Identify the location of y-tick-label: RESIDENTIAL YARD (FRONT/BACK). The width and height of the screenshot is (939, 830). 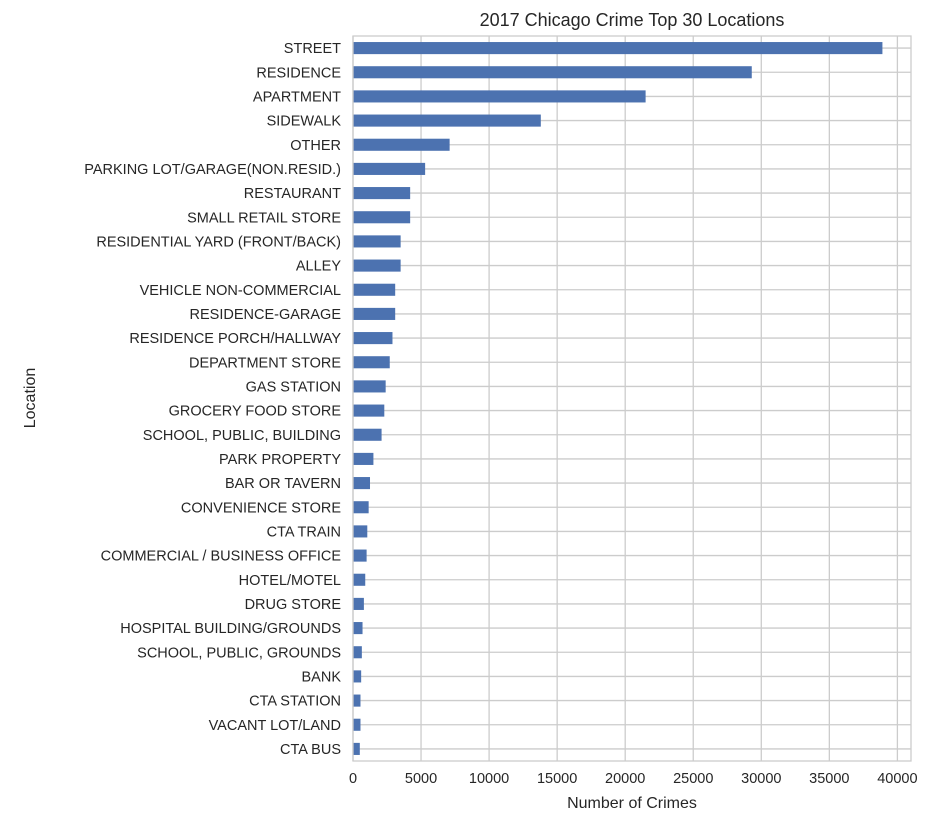
(218, 242).